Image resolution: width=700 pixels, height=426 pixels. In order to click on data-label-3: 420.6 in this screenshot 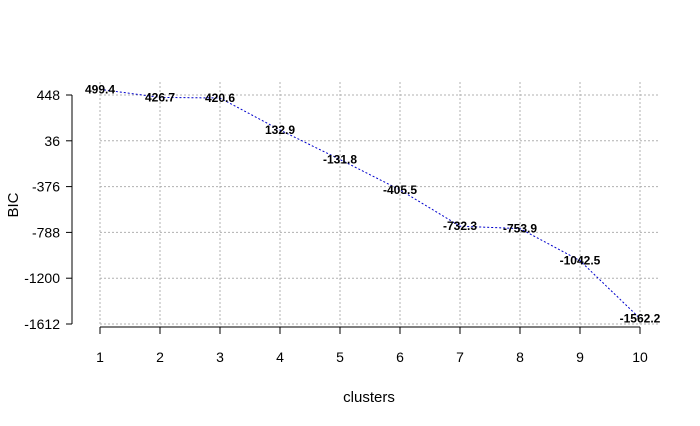, I will do `click(220, 98)`.